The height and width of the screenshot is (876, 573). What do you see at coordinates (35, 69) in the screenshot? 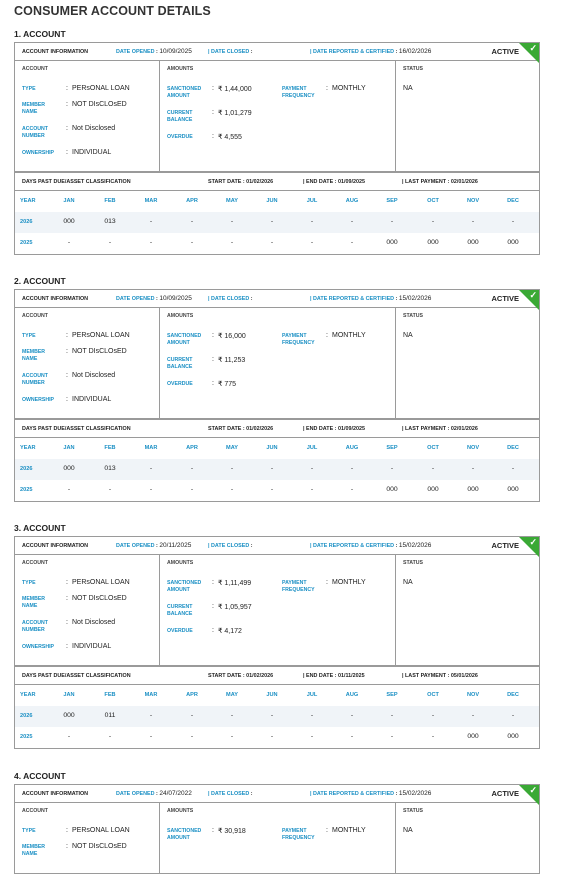
I see `column-header: ACCOUNT` at bounding box center [35, 69].